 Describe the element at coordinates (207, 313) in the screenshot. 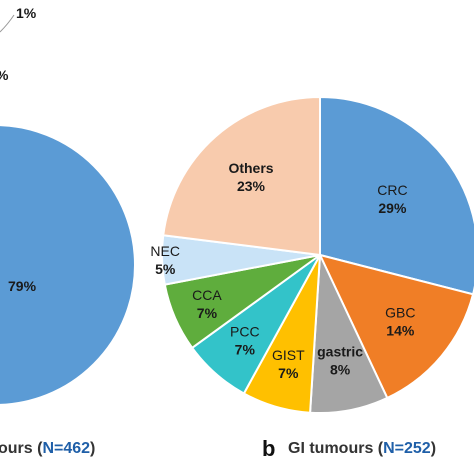

I see `slice-percent-cca: 7%` at that location.